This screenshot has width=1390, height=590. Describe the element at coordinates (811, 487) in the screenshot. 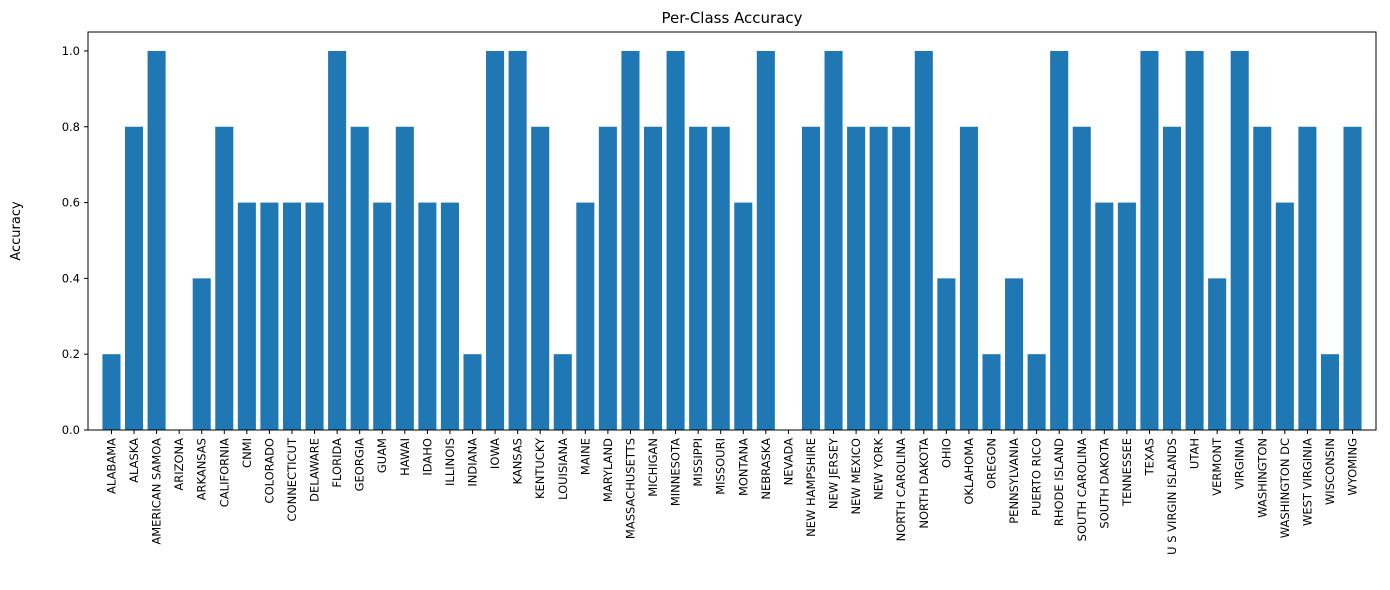

I see `x-tick-label: NEW HAMPSHIRE` at that location.